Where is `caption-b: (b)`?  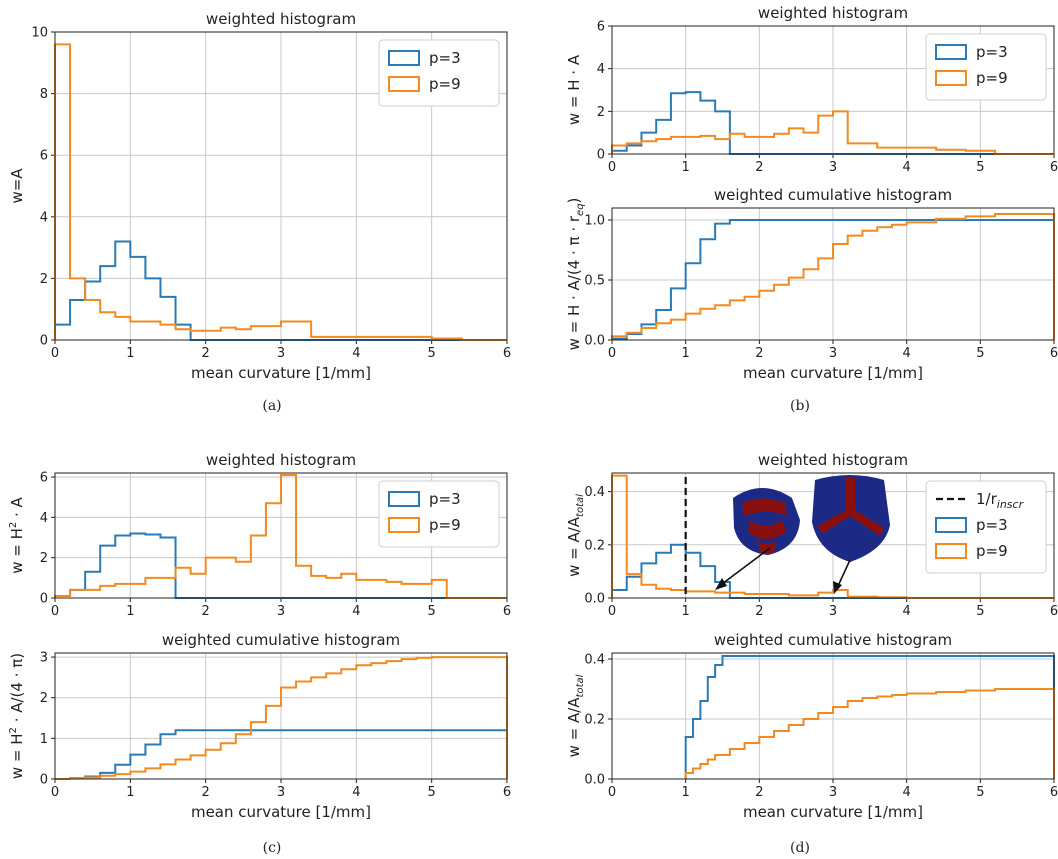 caption-b: (b) is located at coordinates (800, 406).